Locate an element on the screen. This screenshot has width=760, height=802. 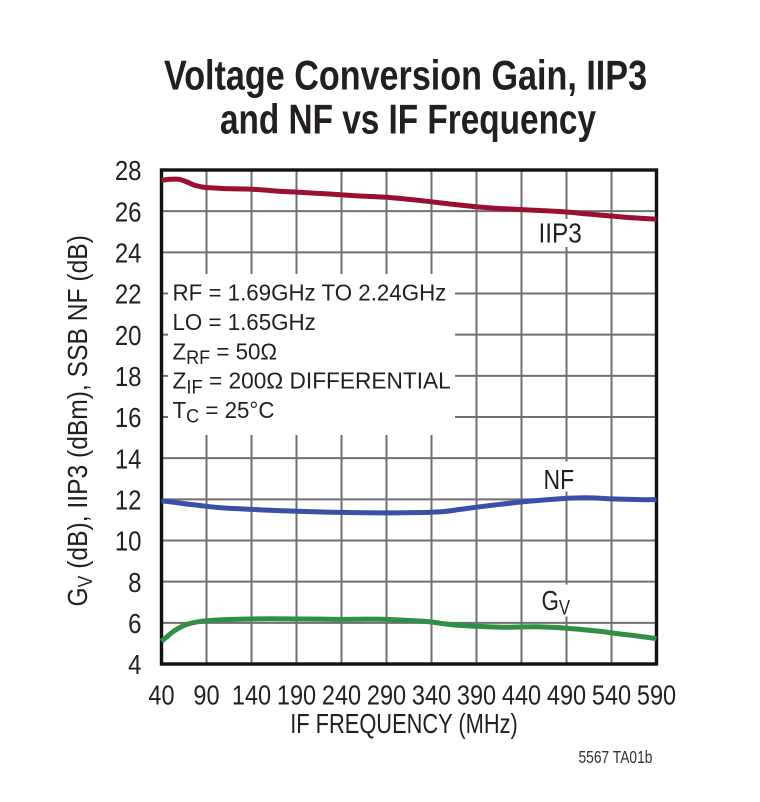
svg-text: 590 is located at coordinates (656, 696).